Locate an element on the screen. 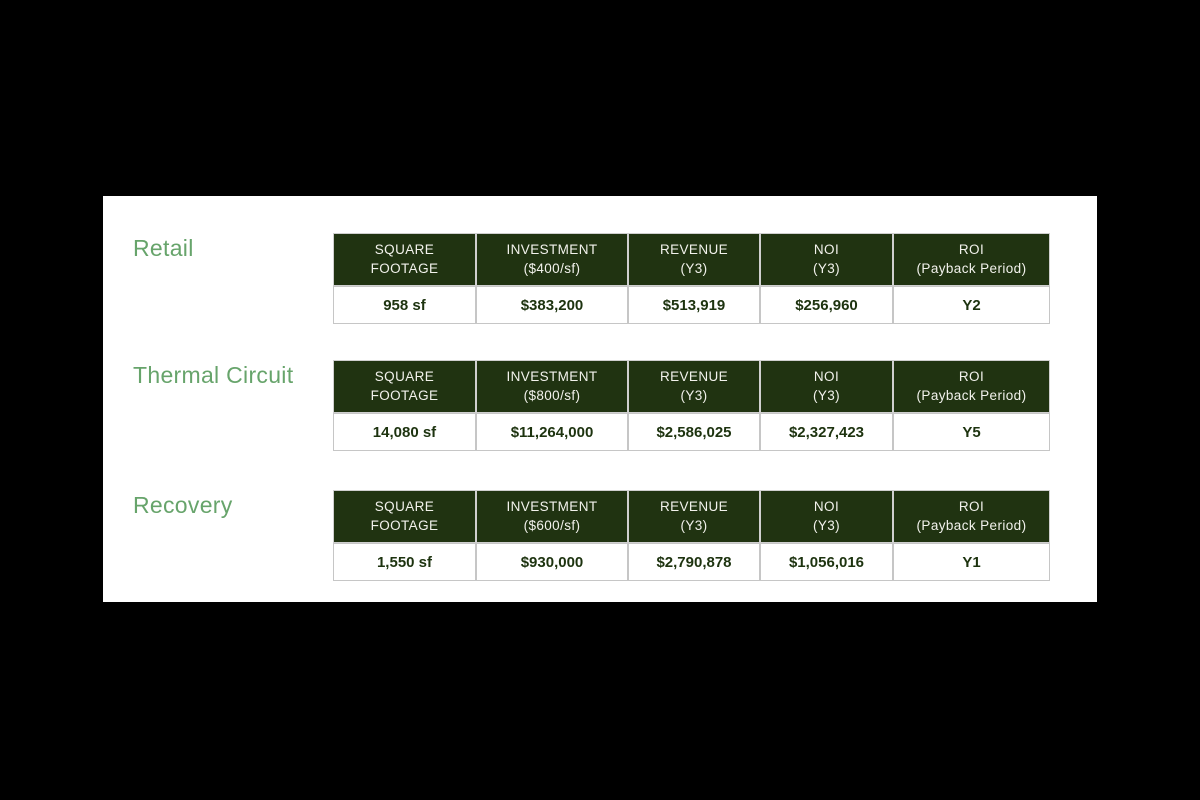  cell-square-footage: 14,080 sf is located at coordinates (404, 432).